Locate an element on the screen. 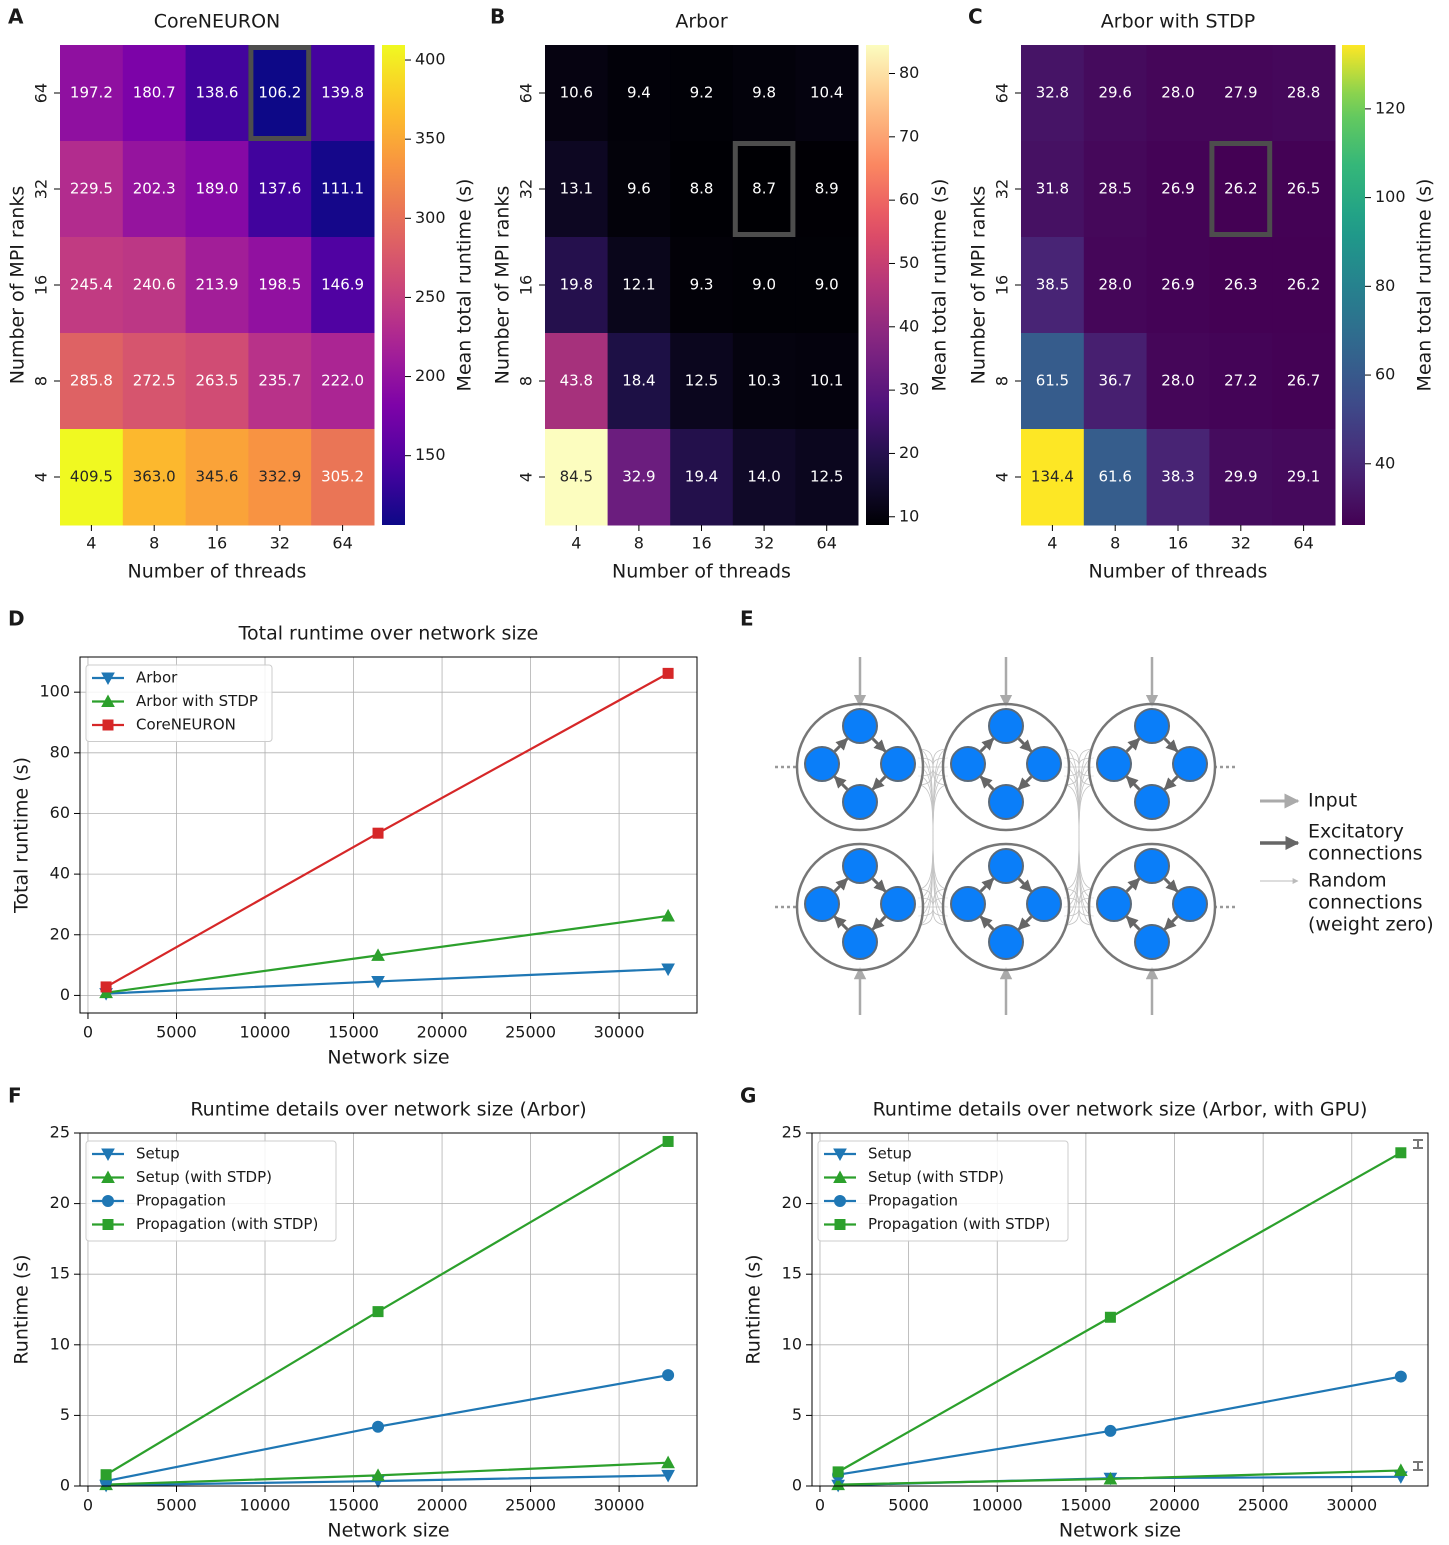 This screenshot has width=1449, height=1545. colorbar-tick-label: 40 is located at coordinates (909, 325).